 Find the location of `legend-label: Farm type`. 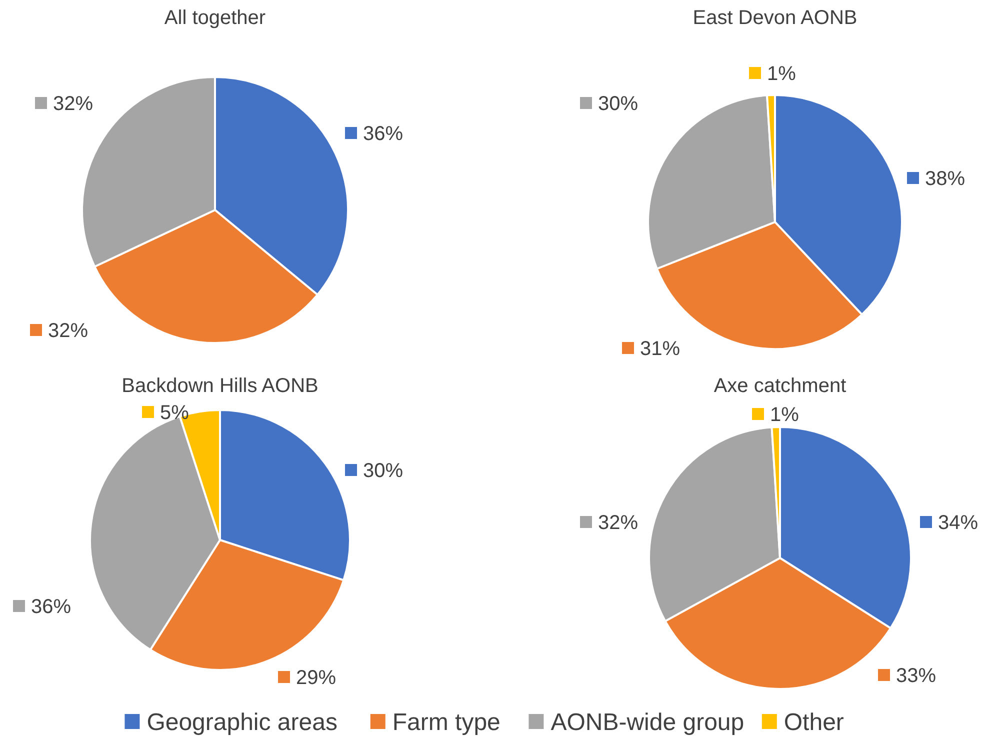

legend-label: Farm type is located at coordinates (446, 722).